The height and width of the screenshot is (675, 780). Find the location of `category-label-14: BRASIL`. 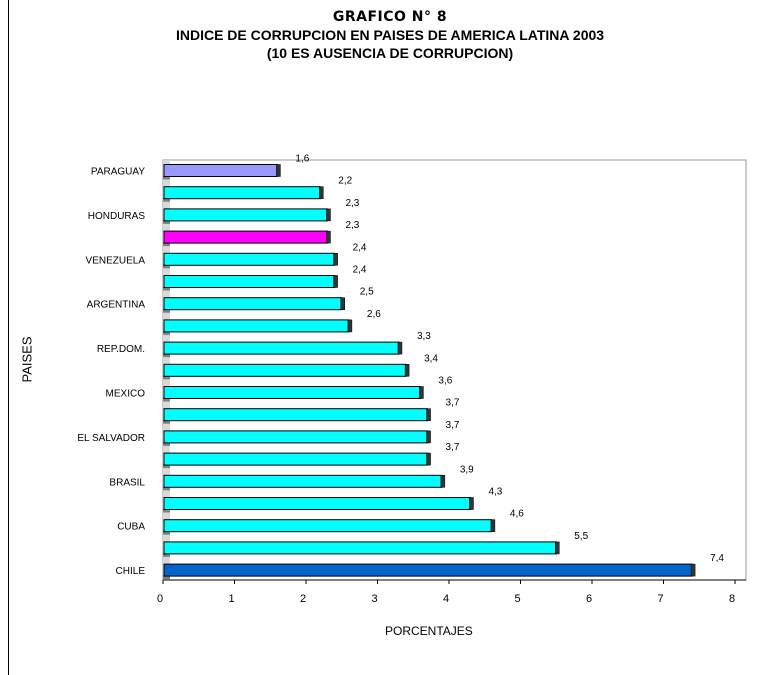

category-label-14: BRASIL is located at coordinates (127, 482).